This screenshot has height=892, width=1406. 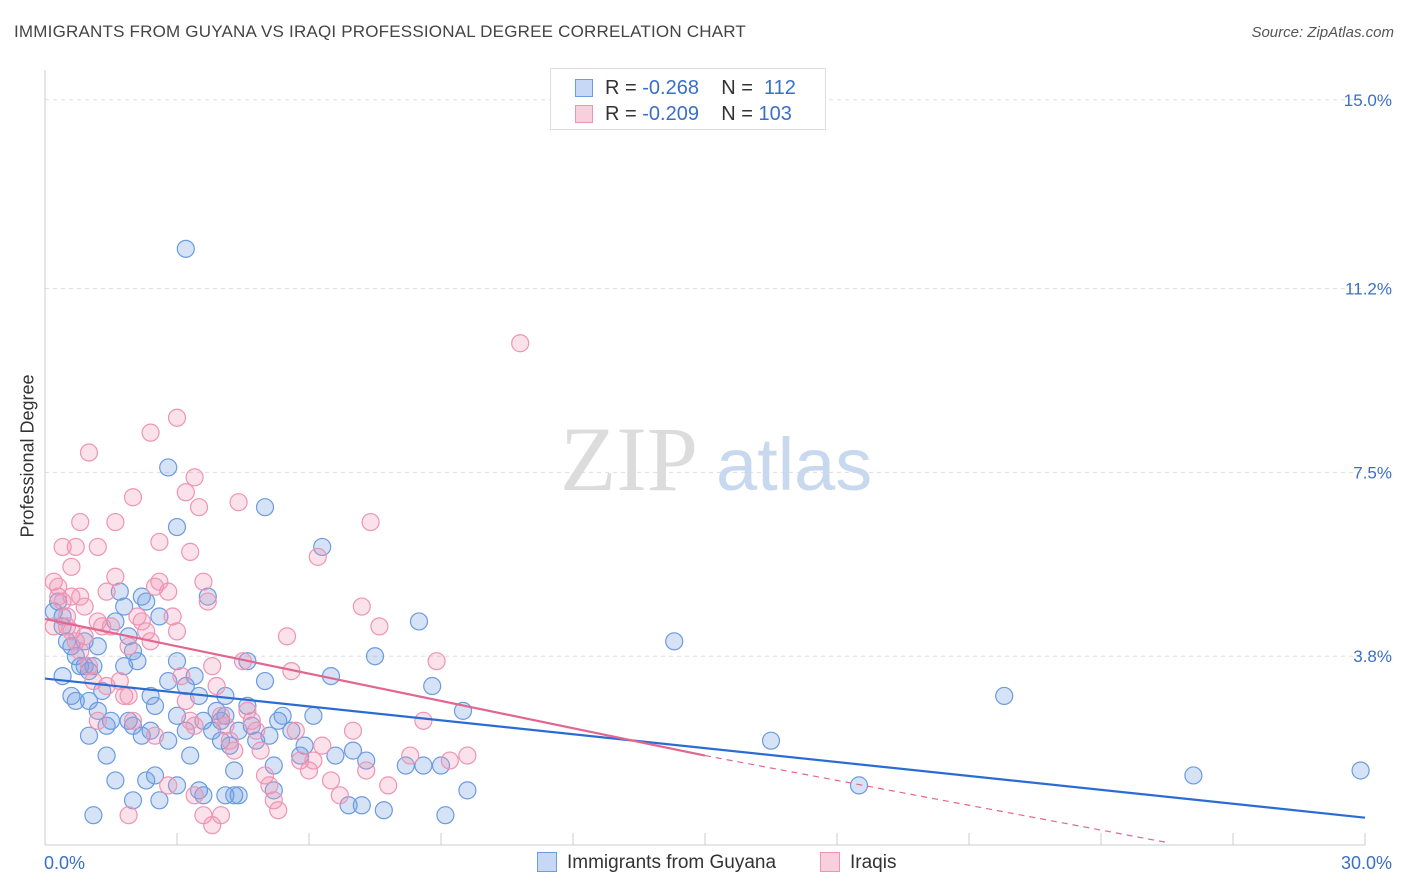 I want to click on correlation-legend: R = -0.268 N = 112 R = -0.209 N = 103, so click(x=688, y=99).